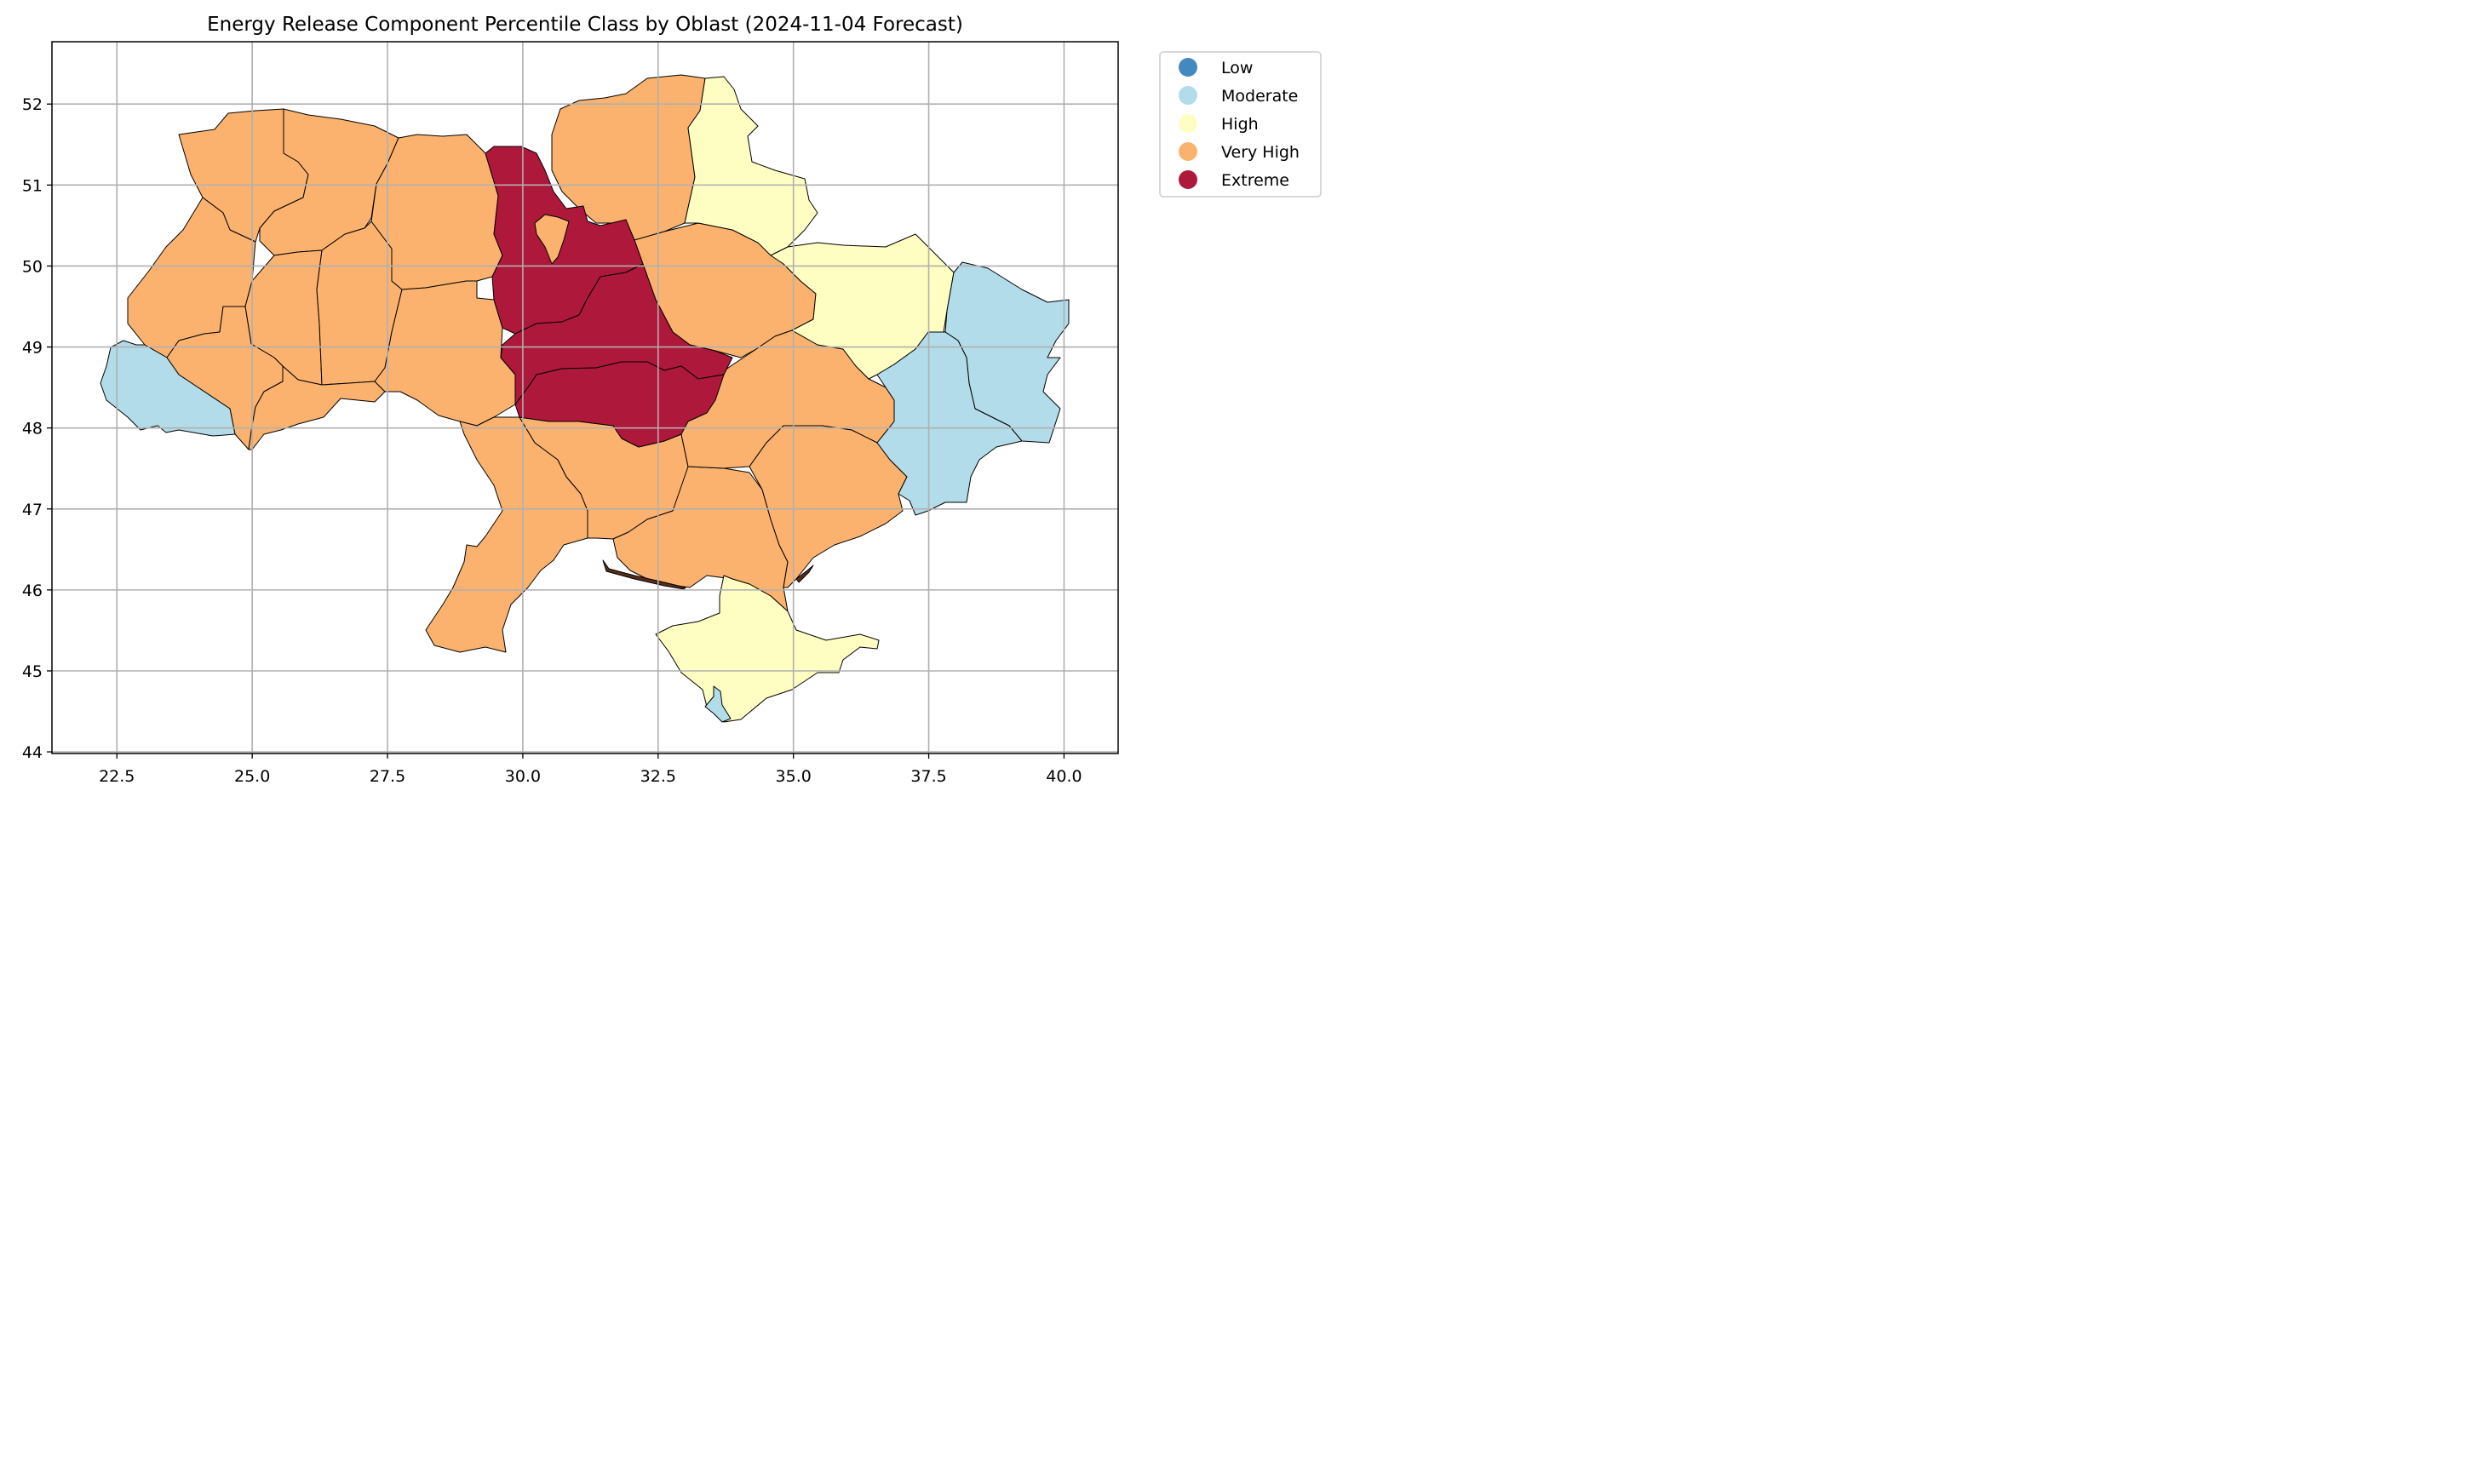  I want to click on legend: Low Moderate High Very High Extreme, so click(1240, 125).